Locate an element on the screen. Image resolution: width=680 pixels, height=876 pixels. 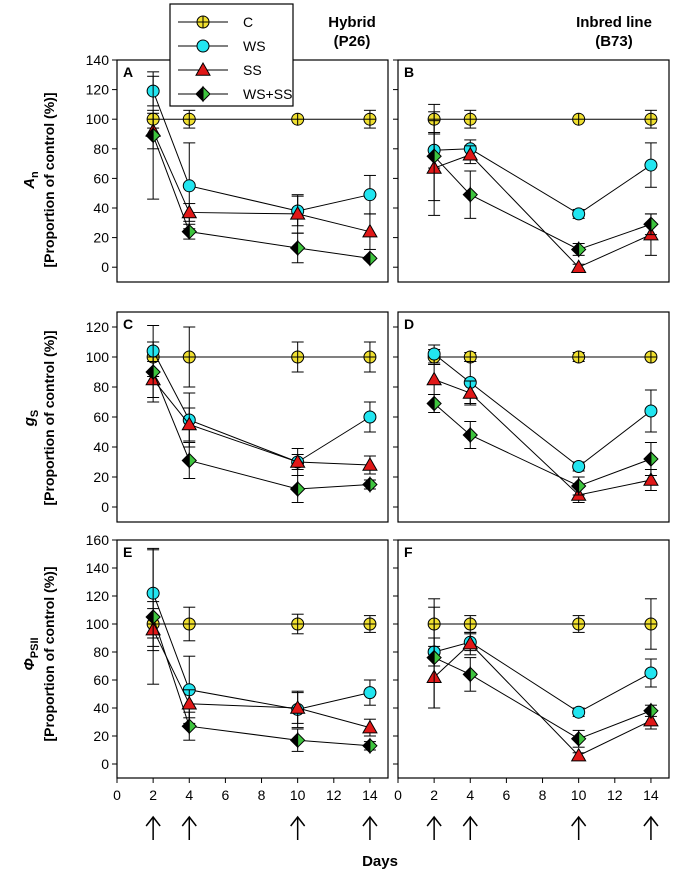
panel-e-series-ws-ss is located at coordinates (261, 652).